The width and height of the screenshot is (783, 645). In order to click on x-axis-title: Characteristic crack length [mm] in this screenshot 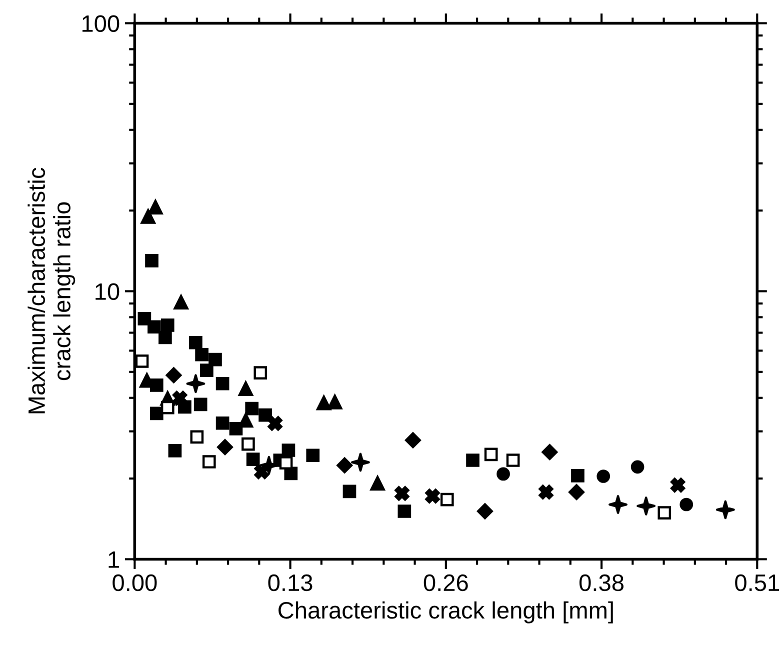, I will do `click(445, 612)`.